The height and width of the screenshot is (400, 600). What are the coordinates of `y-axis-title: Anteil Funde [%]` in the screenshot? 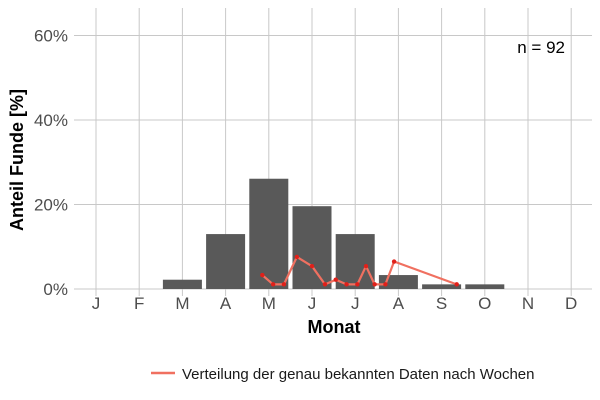 It's located at (17, 160).